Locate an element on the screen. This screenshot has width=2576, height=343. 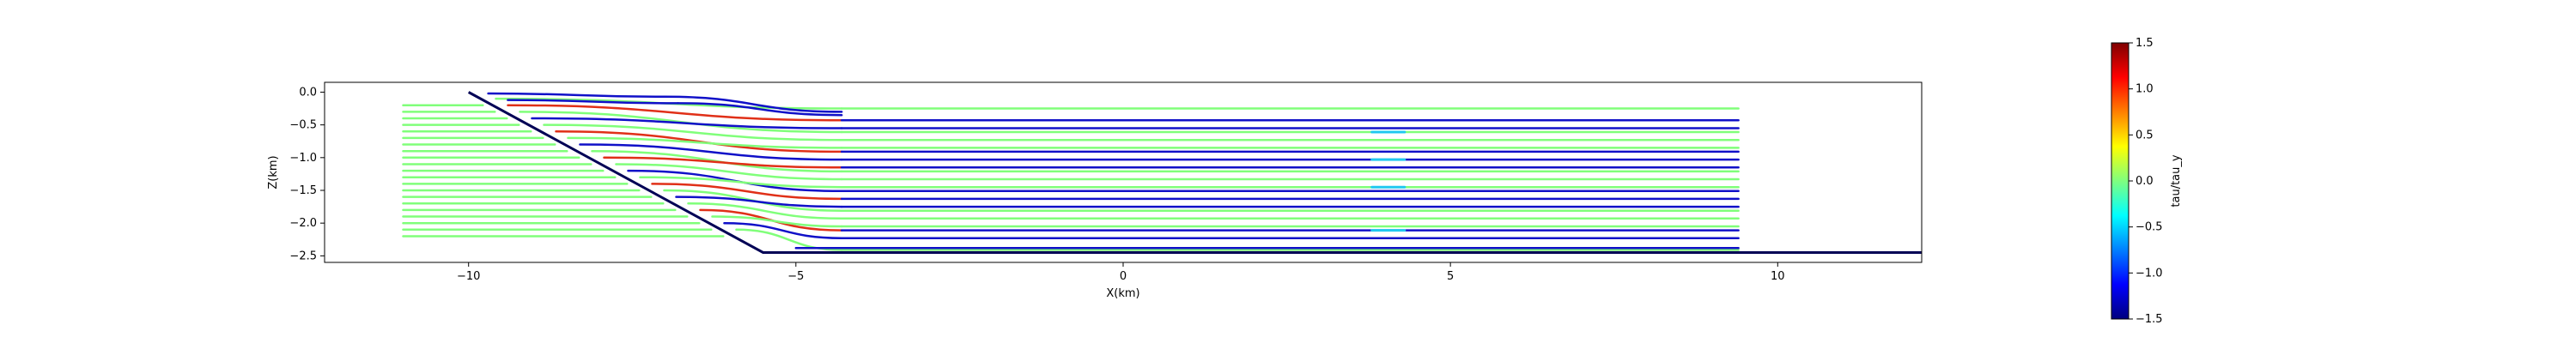
y-tick-label: −0.5 is located at coordinates (303, 126).